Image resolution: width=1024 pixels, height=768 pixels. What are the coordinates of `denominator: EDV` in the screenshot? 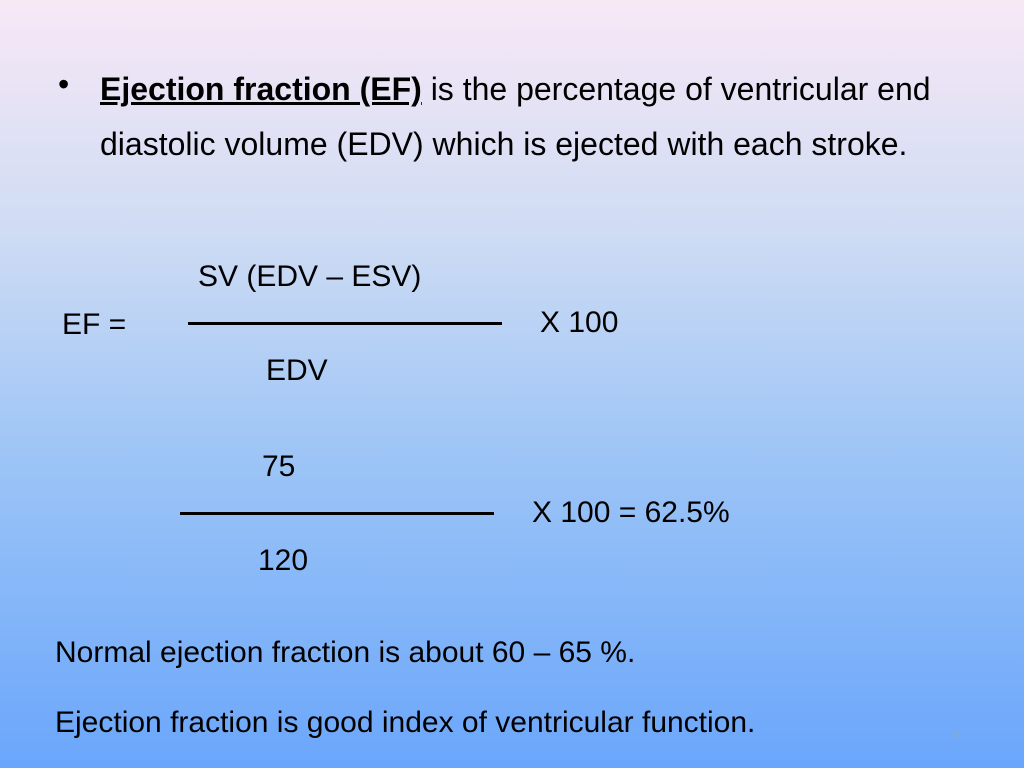 It's located at (297, 370).